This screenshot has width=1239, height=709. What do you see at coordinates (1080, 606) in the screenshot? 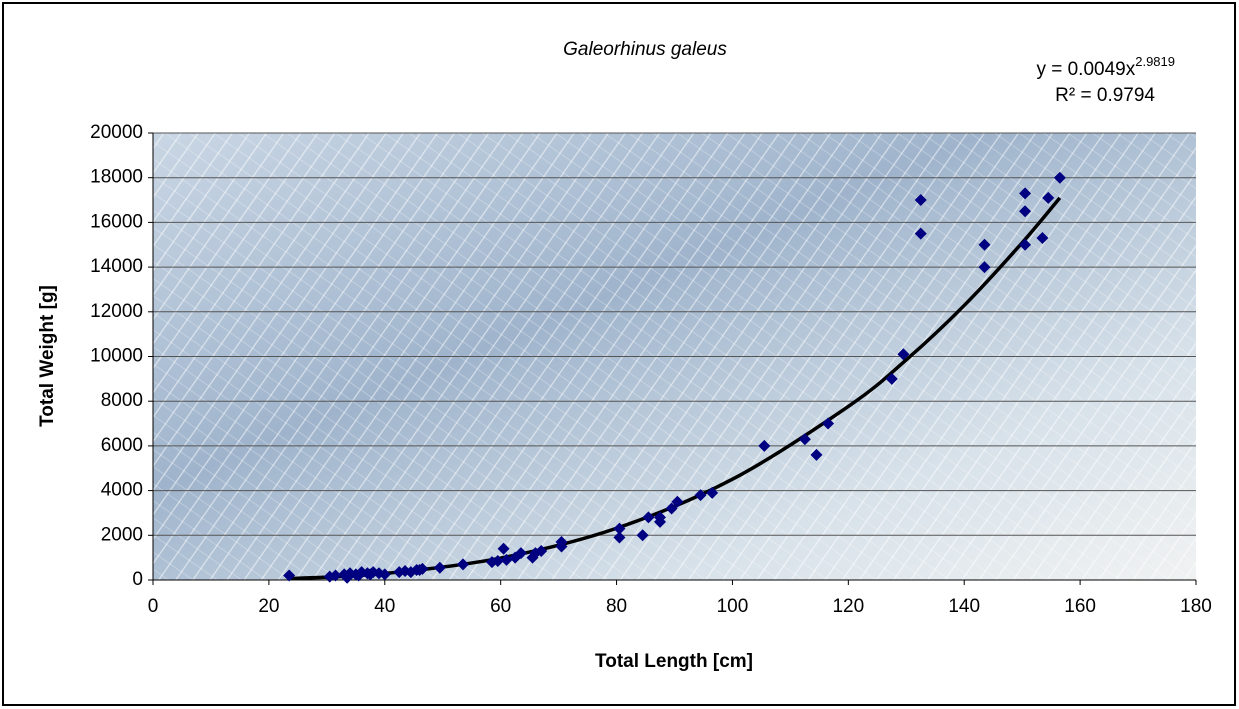
I see `x-tick-label: 160` at bounding box center [1080, 606].